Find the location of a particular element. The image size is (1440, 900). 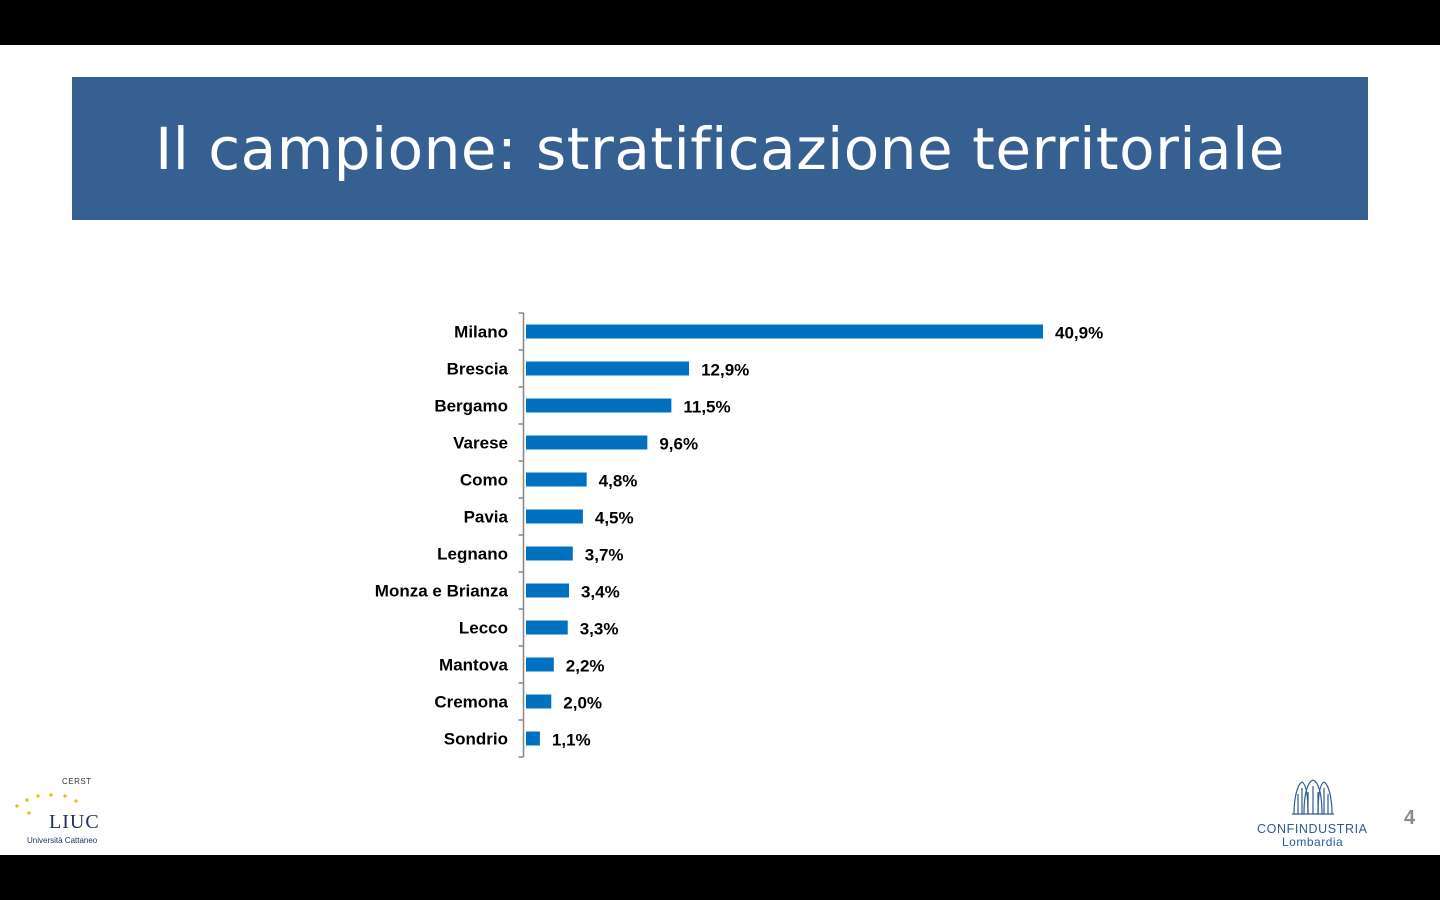

liuc-name: LIUC is located at coordinates (74, 822).